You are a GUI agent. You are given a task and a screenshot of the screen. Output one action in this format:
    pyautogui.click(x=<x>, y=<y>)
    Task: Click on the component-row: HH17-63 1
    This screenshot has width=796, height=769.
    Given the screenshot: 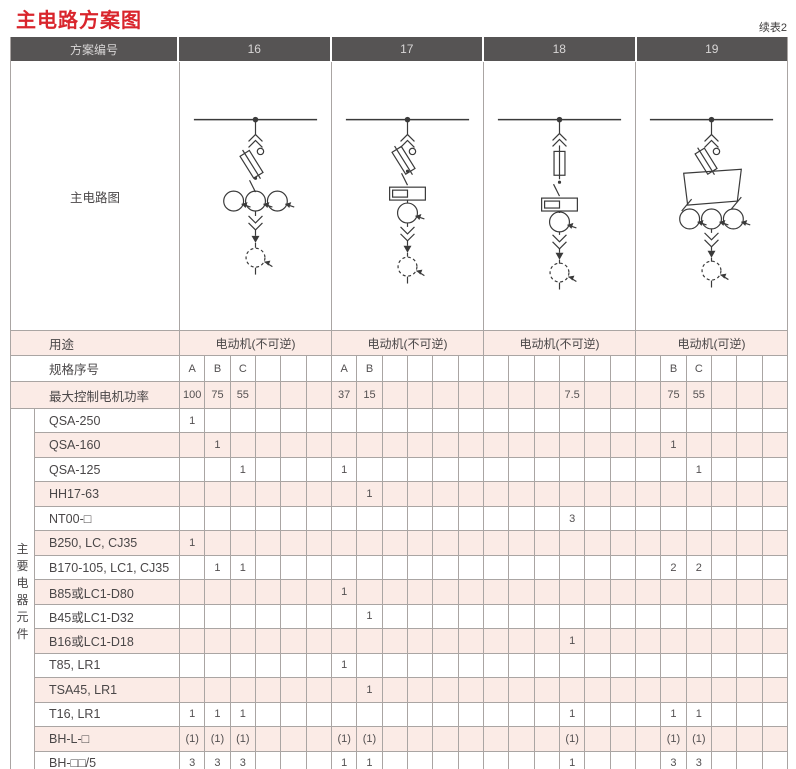 What is the action you would take?
    pyautogui.click(x=410, y=493)
    